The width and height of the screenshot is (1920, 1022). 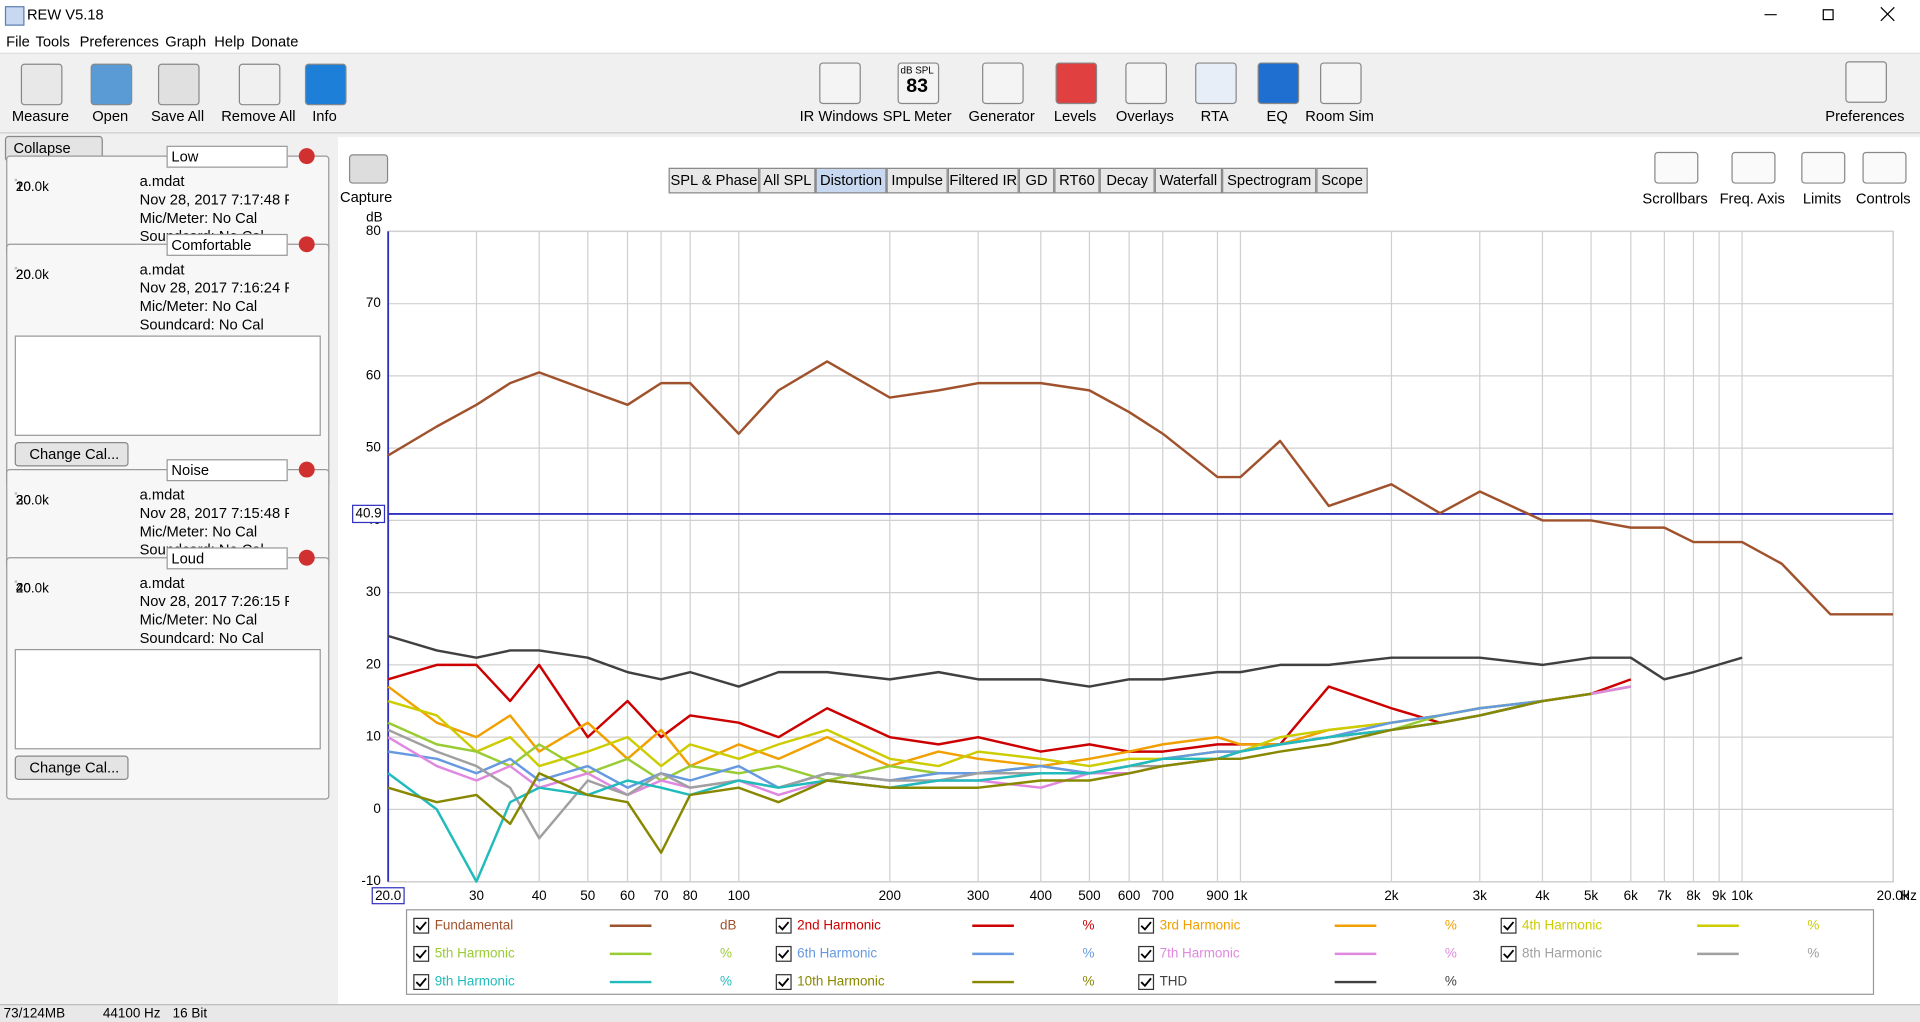 I want to click on toolbar-button: IR Windows, so click(x=838, y=116).